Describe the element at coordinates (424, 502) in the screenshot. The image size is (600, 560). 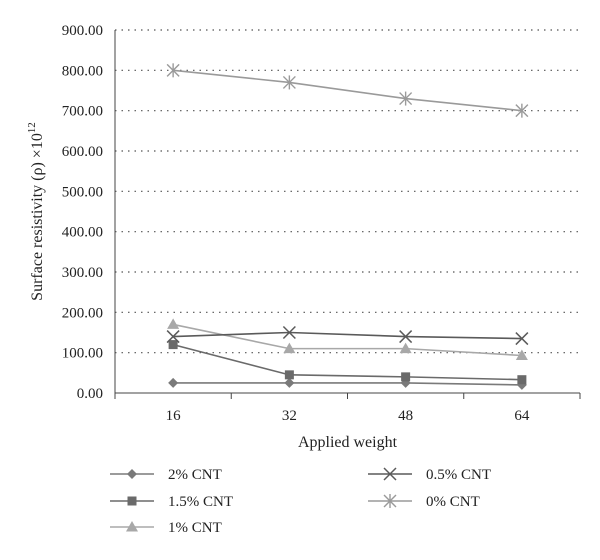
I see `legend-item: 0% CNT` at that location.